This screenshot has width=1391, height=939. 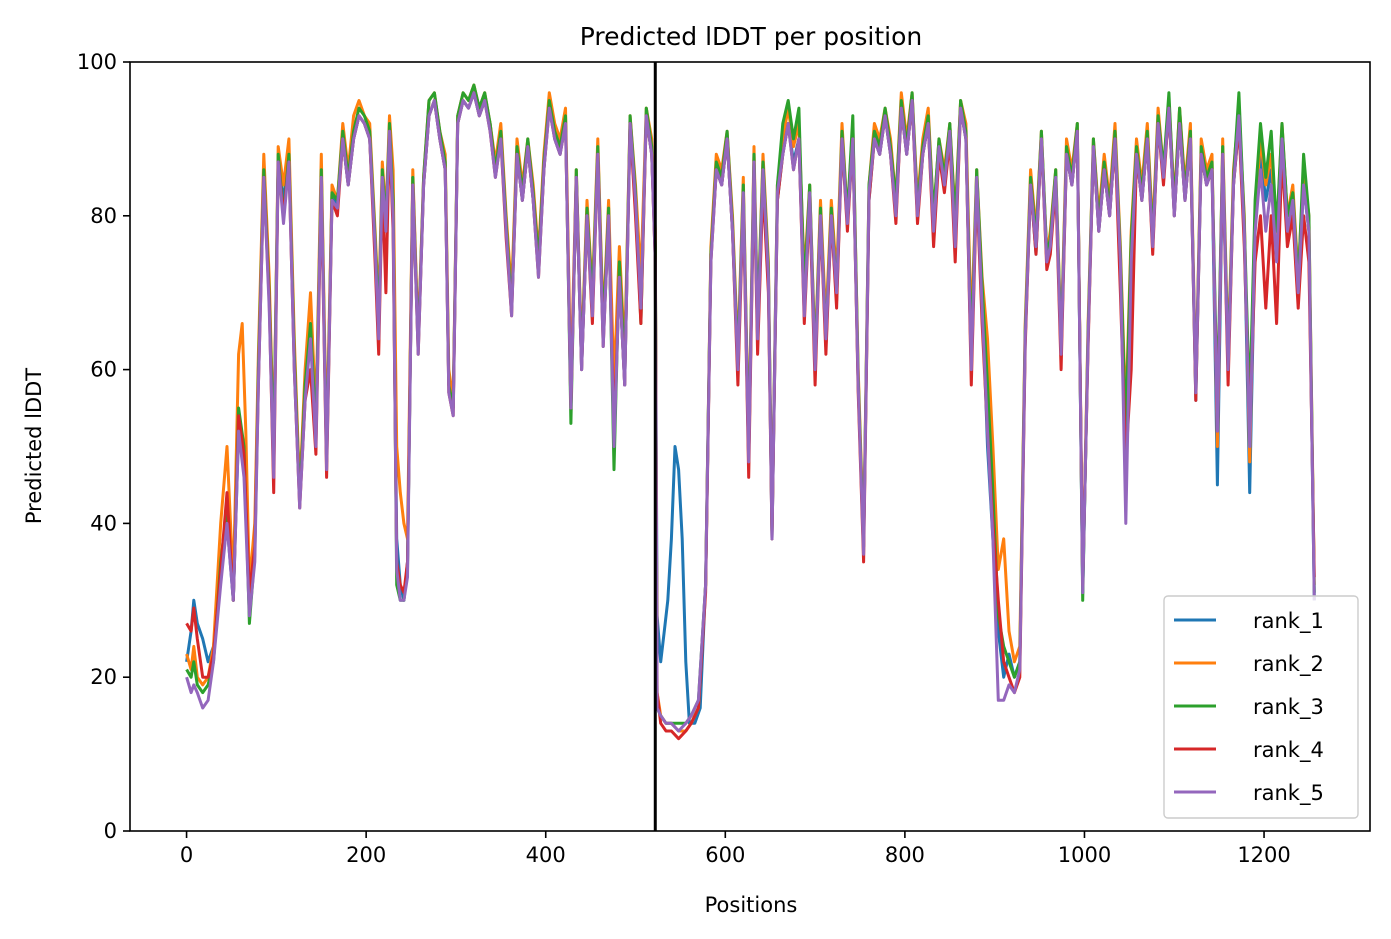 I want to click on legend-box, so click(x=1261, y=707).